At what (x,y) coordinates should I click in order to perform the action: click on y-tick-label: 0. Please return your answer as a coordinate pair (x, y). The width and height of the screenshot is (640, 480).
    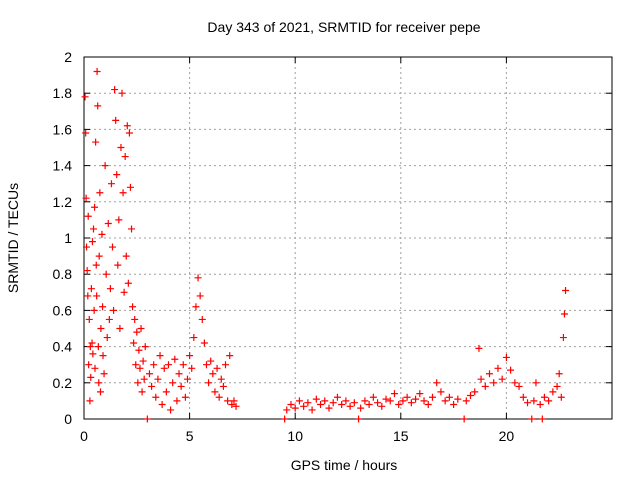
    Looking at the image, I should click on (68, 419).